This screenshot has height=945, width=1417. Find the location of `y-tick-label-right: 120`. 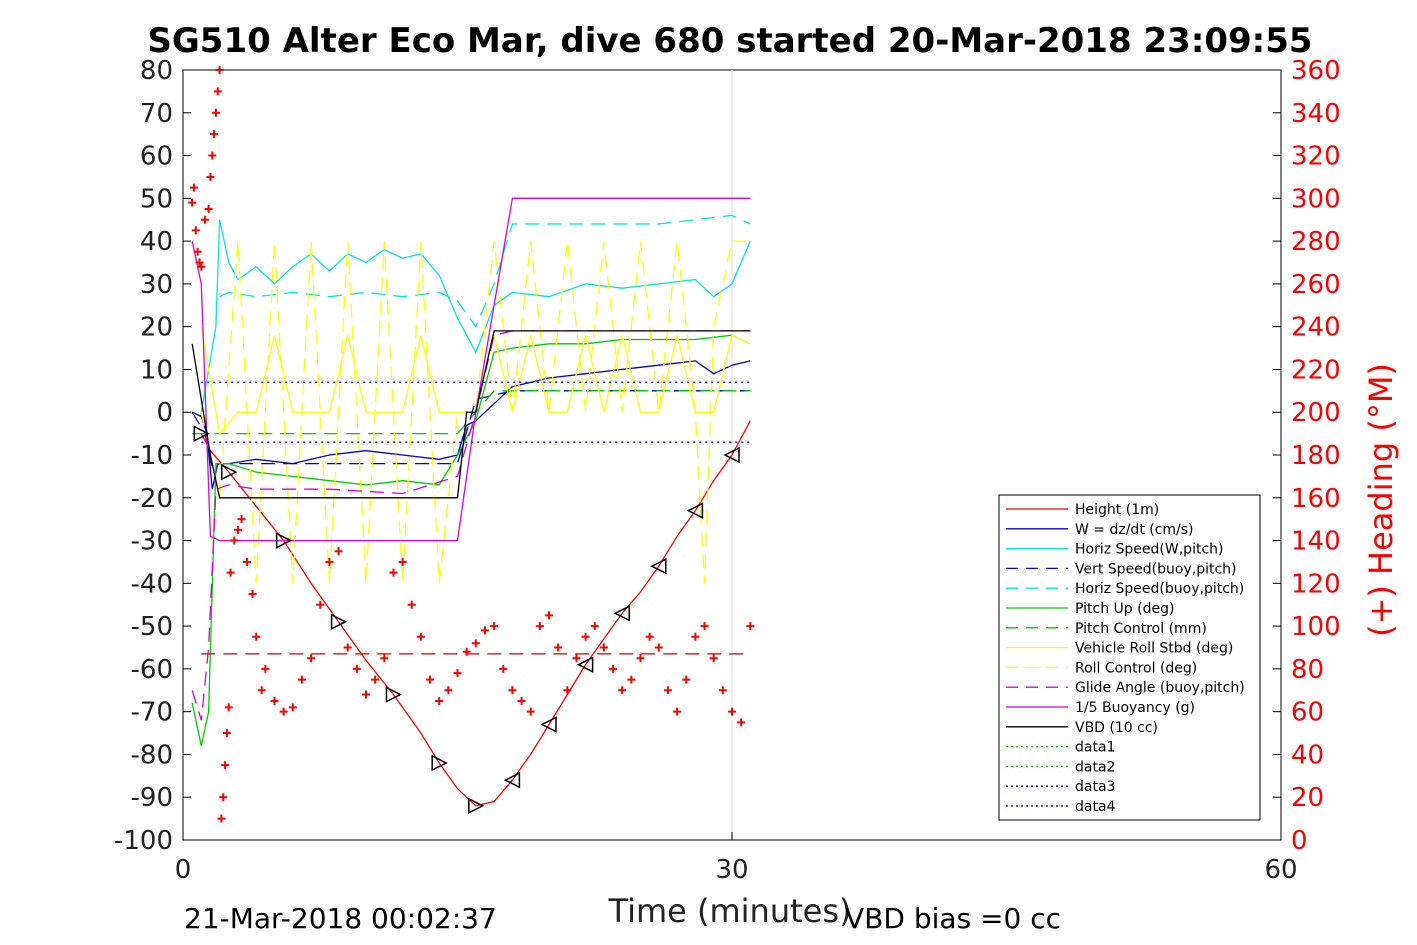

y-tick-label-right: 120 is located at coordinates (1316, 584).